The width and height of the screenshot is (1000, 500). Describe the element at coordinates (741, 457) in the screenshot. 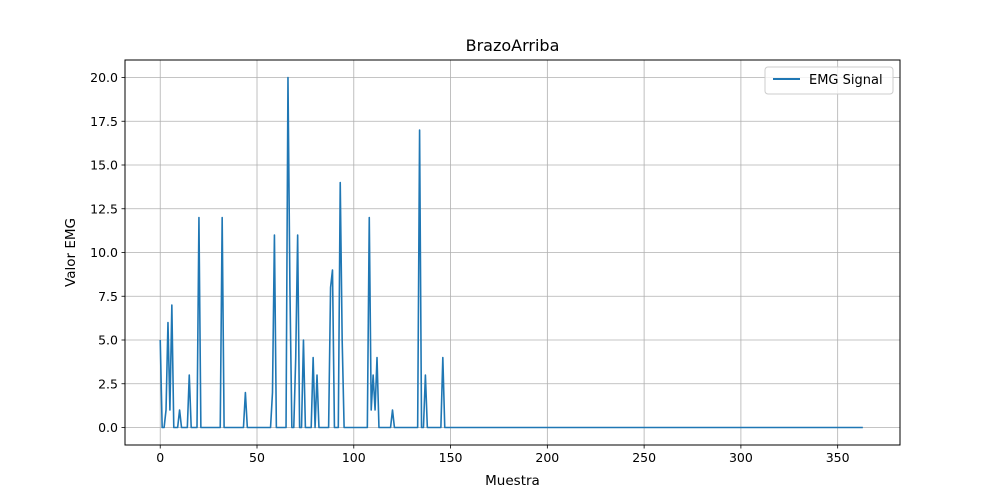

I see `x-tick-label: 300` at that location.